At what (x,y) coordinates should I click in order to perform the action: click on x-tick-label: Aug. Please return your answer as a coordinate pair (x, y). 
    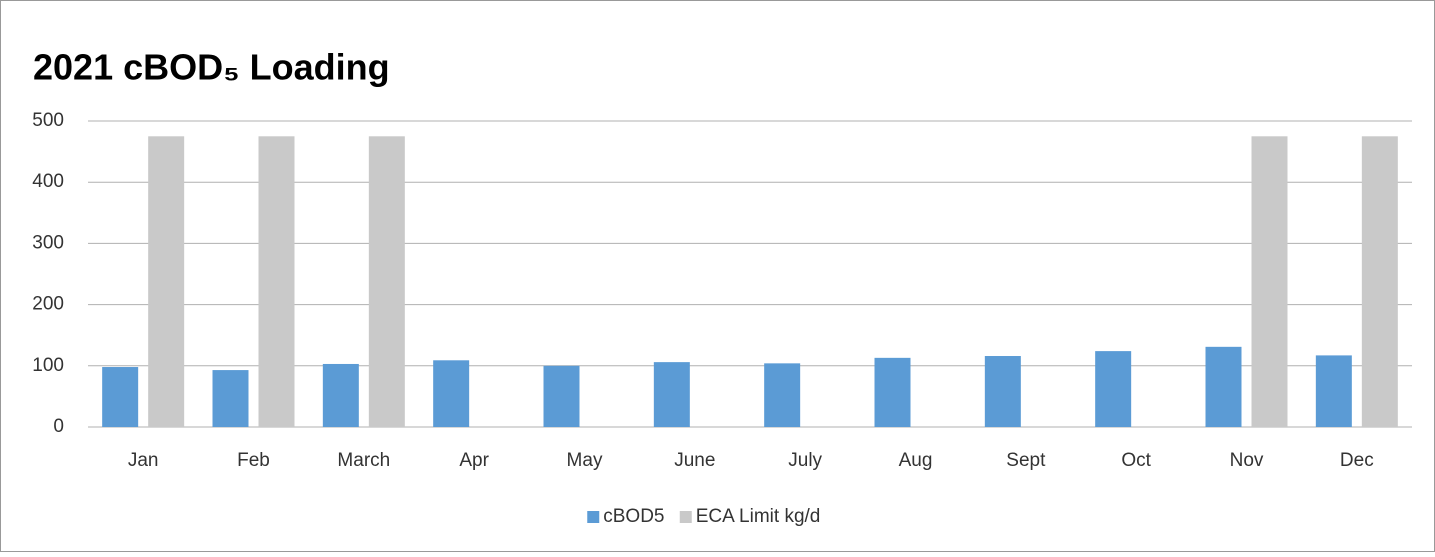
    Looking at the image, I should click on (916, 460).